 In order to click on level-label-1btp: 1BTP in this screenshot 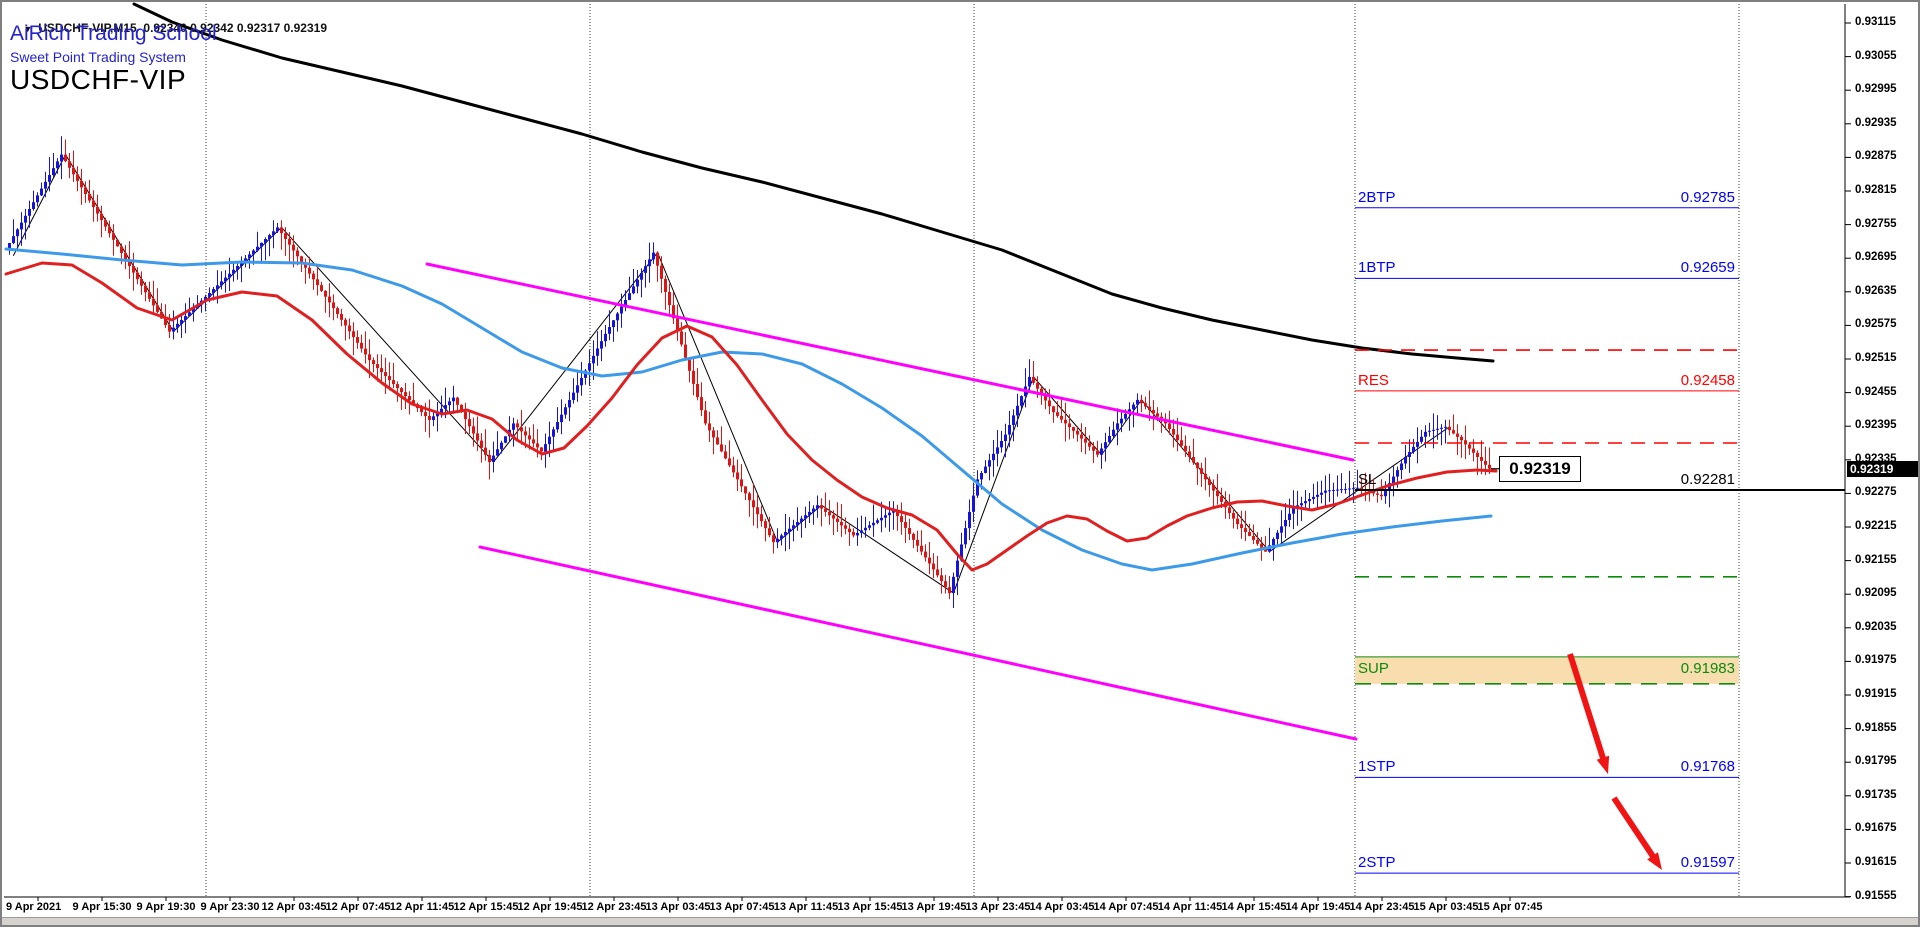, I will do `click(1377, 268)`.